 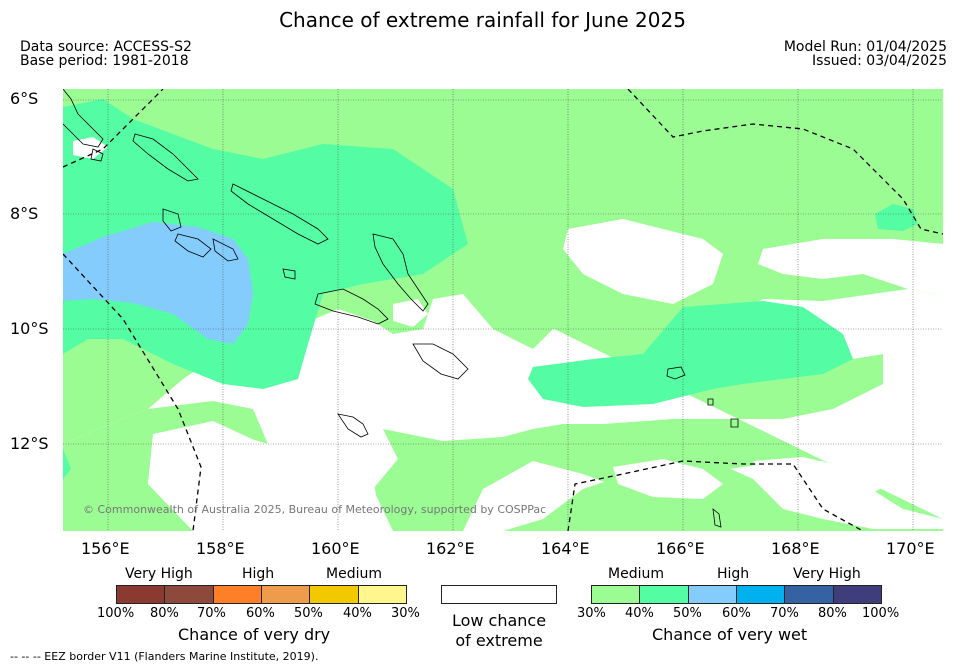 What do you see at coordinates (881, 613) in the screenshot?
I see `wet-tick-100: 100%` at bounding box center [881, 613].